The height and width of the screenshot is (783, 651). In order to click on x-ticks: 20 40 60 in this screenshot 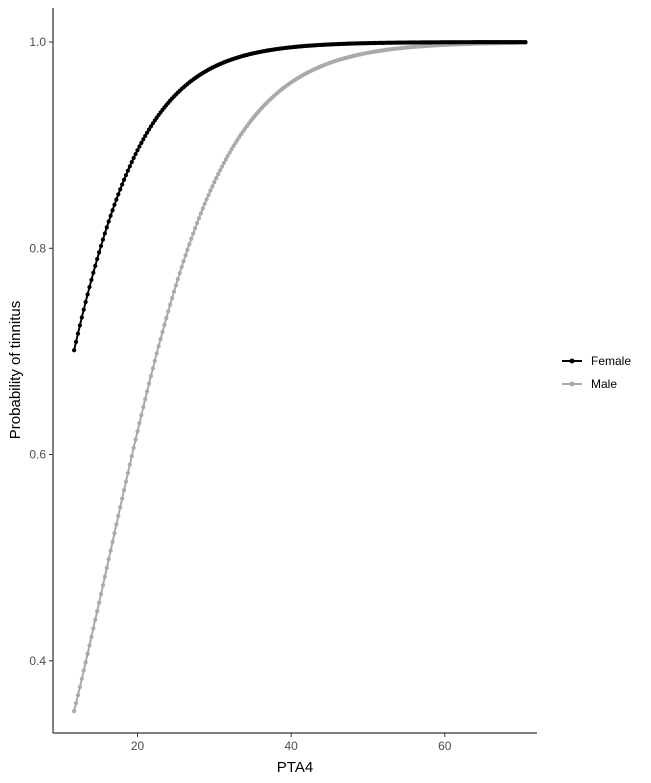, I will do `click(291, 743)`.